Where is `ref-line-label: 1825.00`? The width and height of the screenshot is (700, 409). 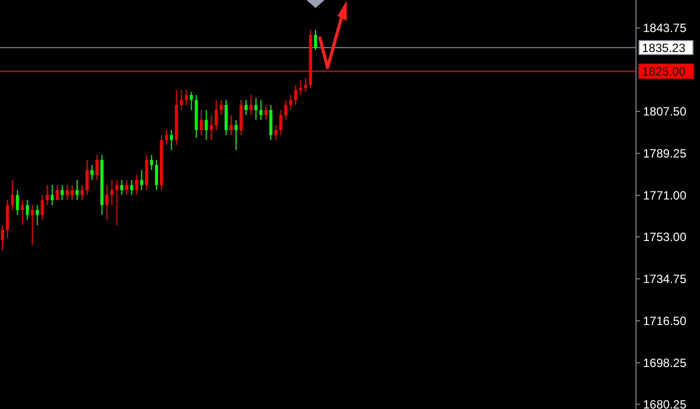 ref-line-label: 1825.00 is located at coordinates (664, 71).